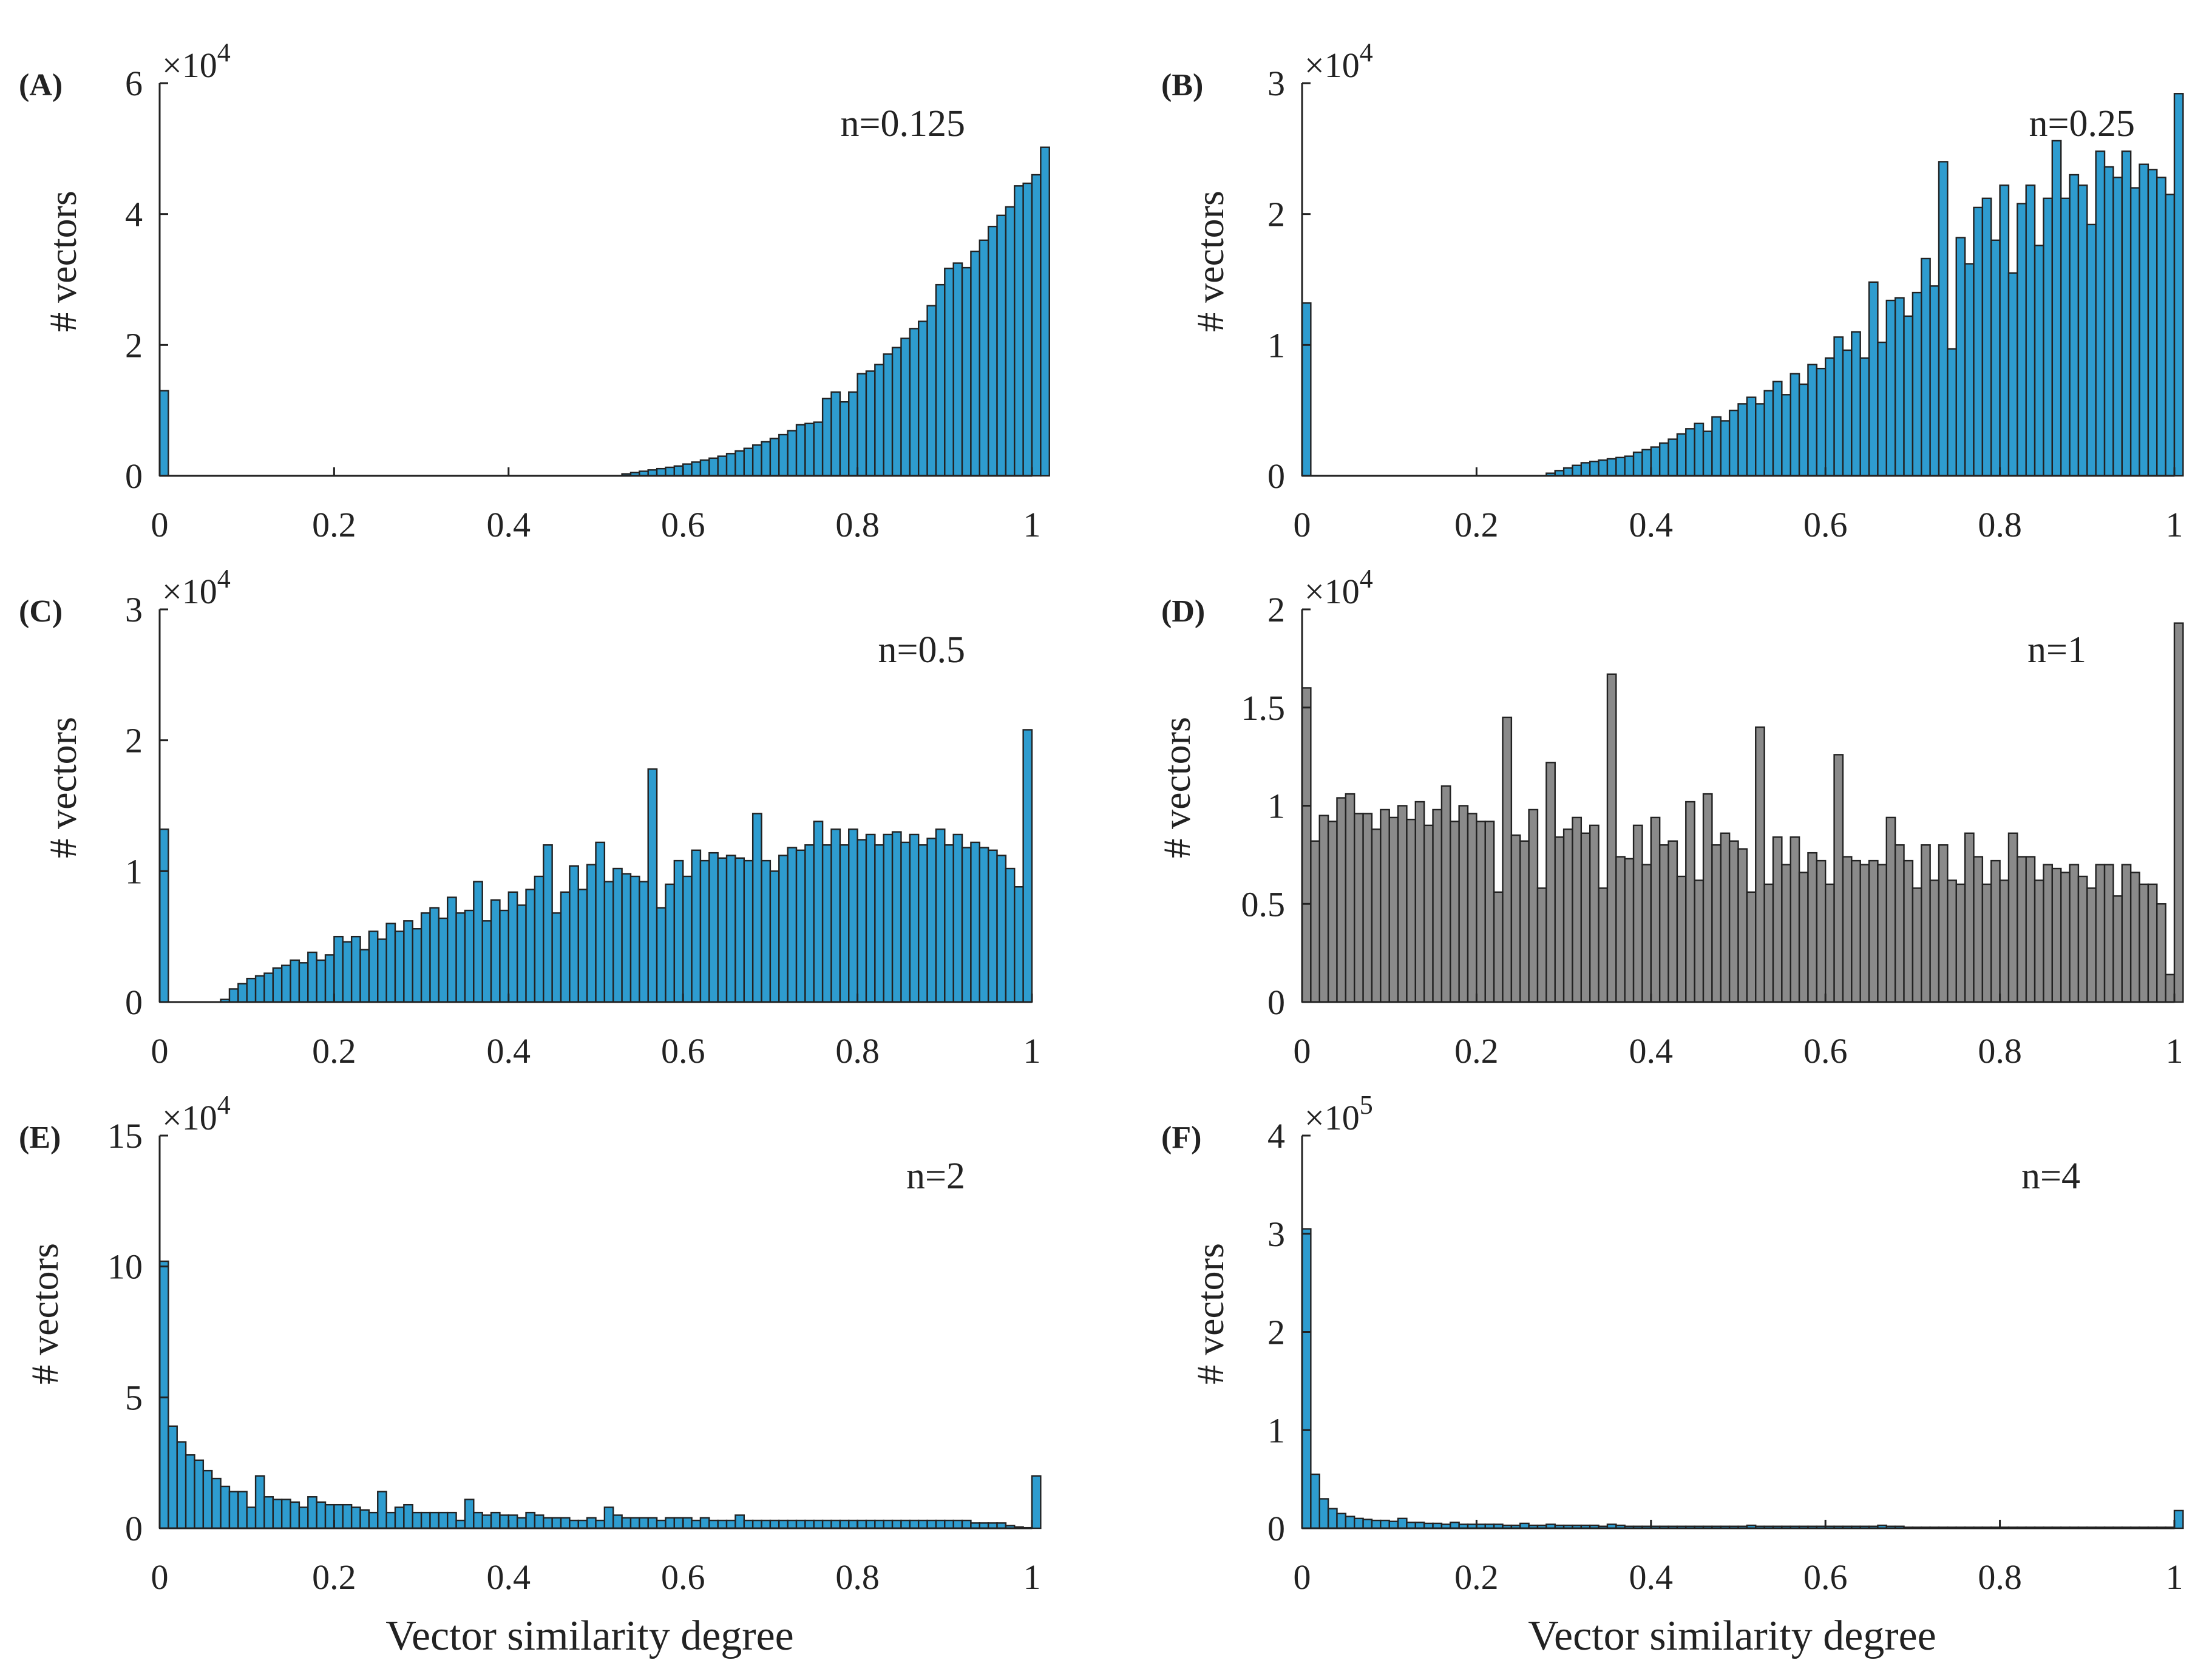 This screenshot has width=2195, height=1680. What do you see at coordinates (1276, 1332) in the screenshot?
I see `y-tick-label: 2` at bounding box center [1276, 1332].